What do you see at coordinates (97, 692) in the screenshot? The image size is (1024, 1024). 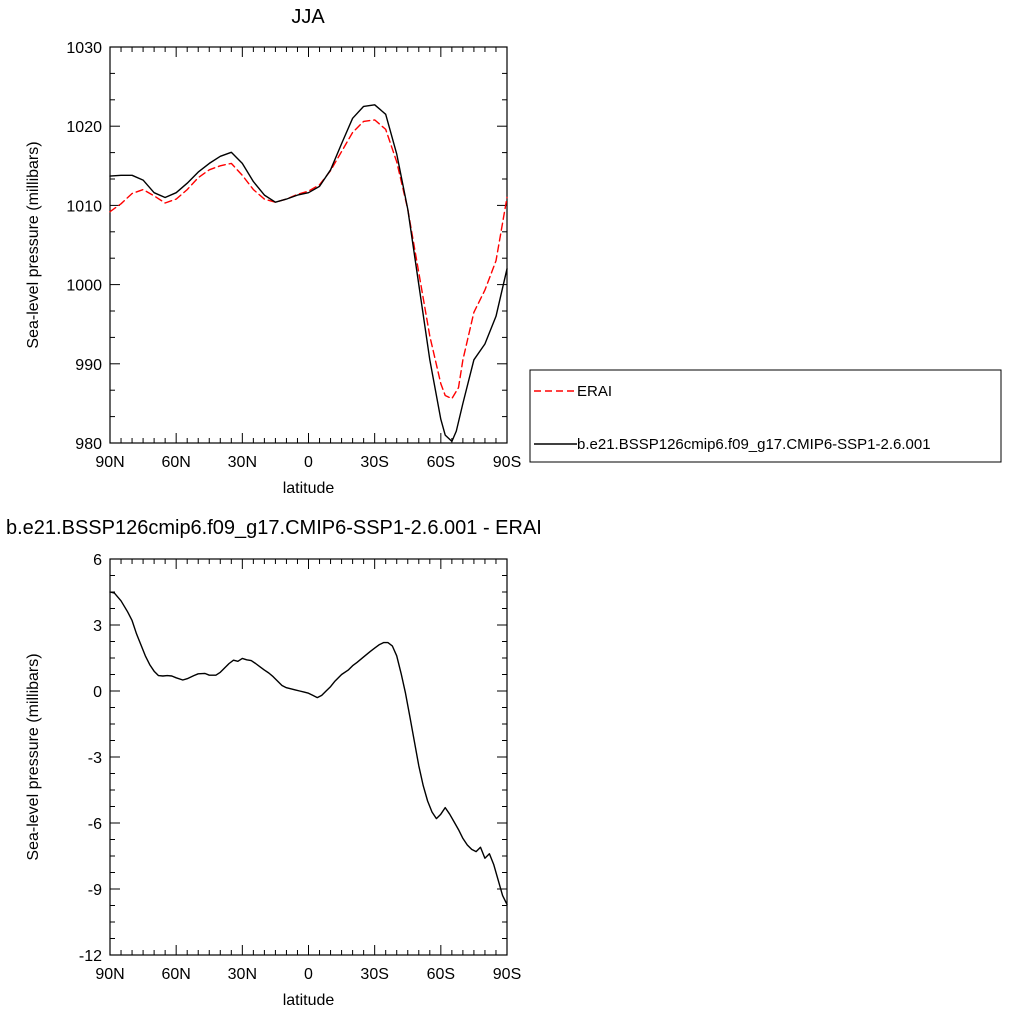 I see `y-tick-label: 0` at bounding box center [97, 692].